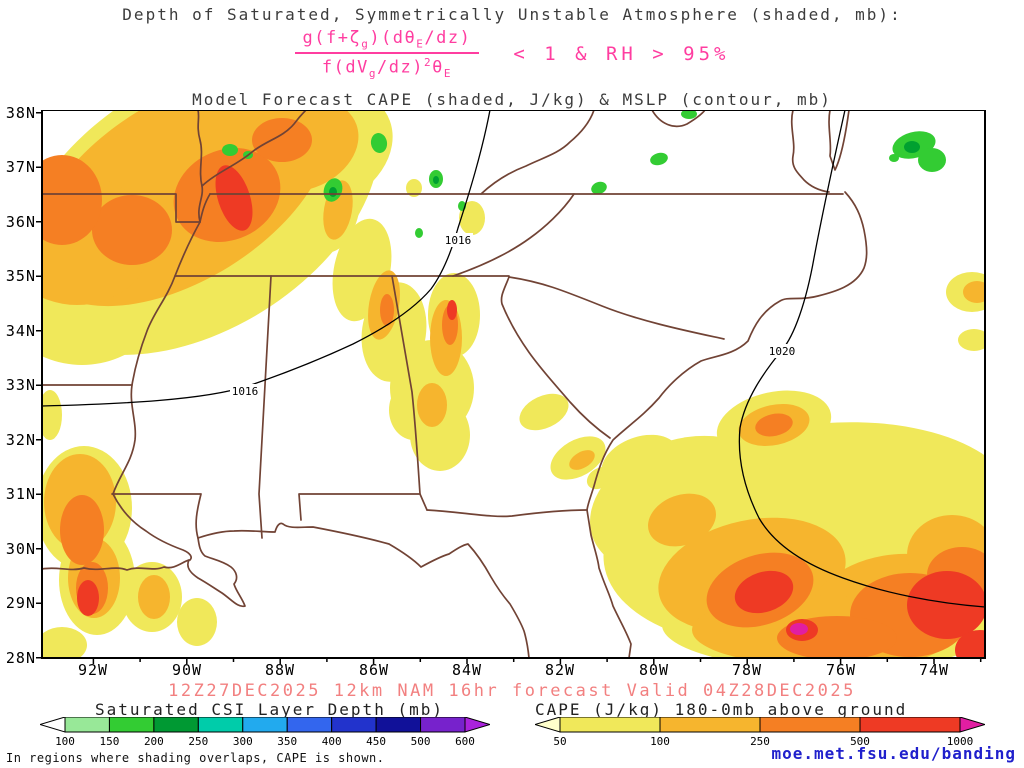  I want to click on y-axis-label: 31N, so click(20, 494).